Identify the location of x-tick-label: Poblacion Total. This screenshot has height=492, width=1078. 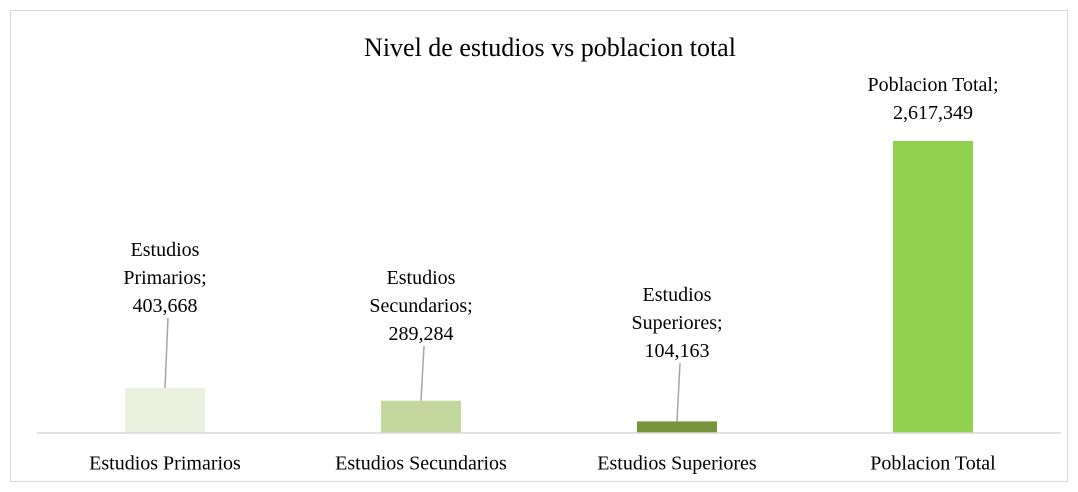
(933, 464).